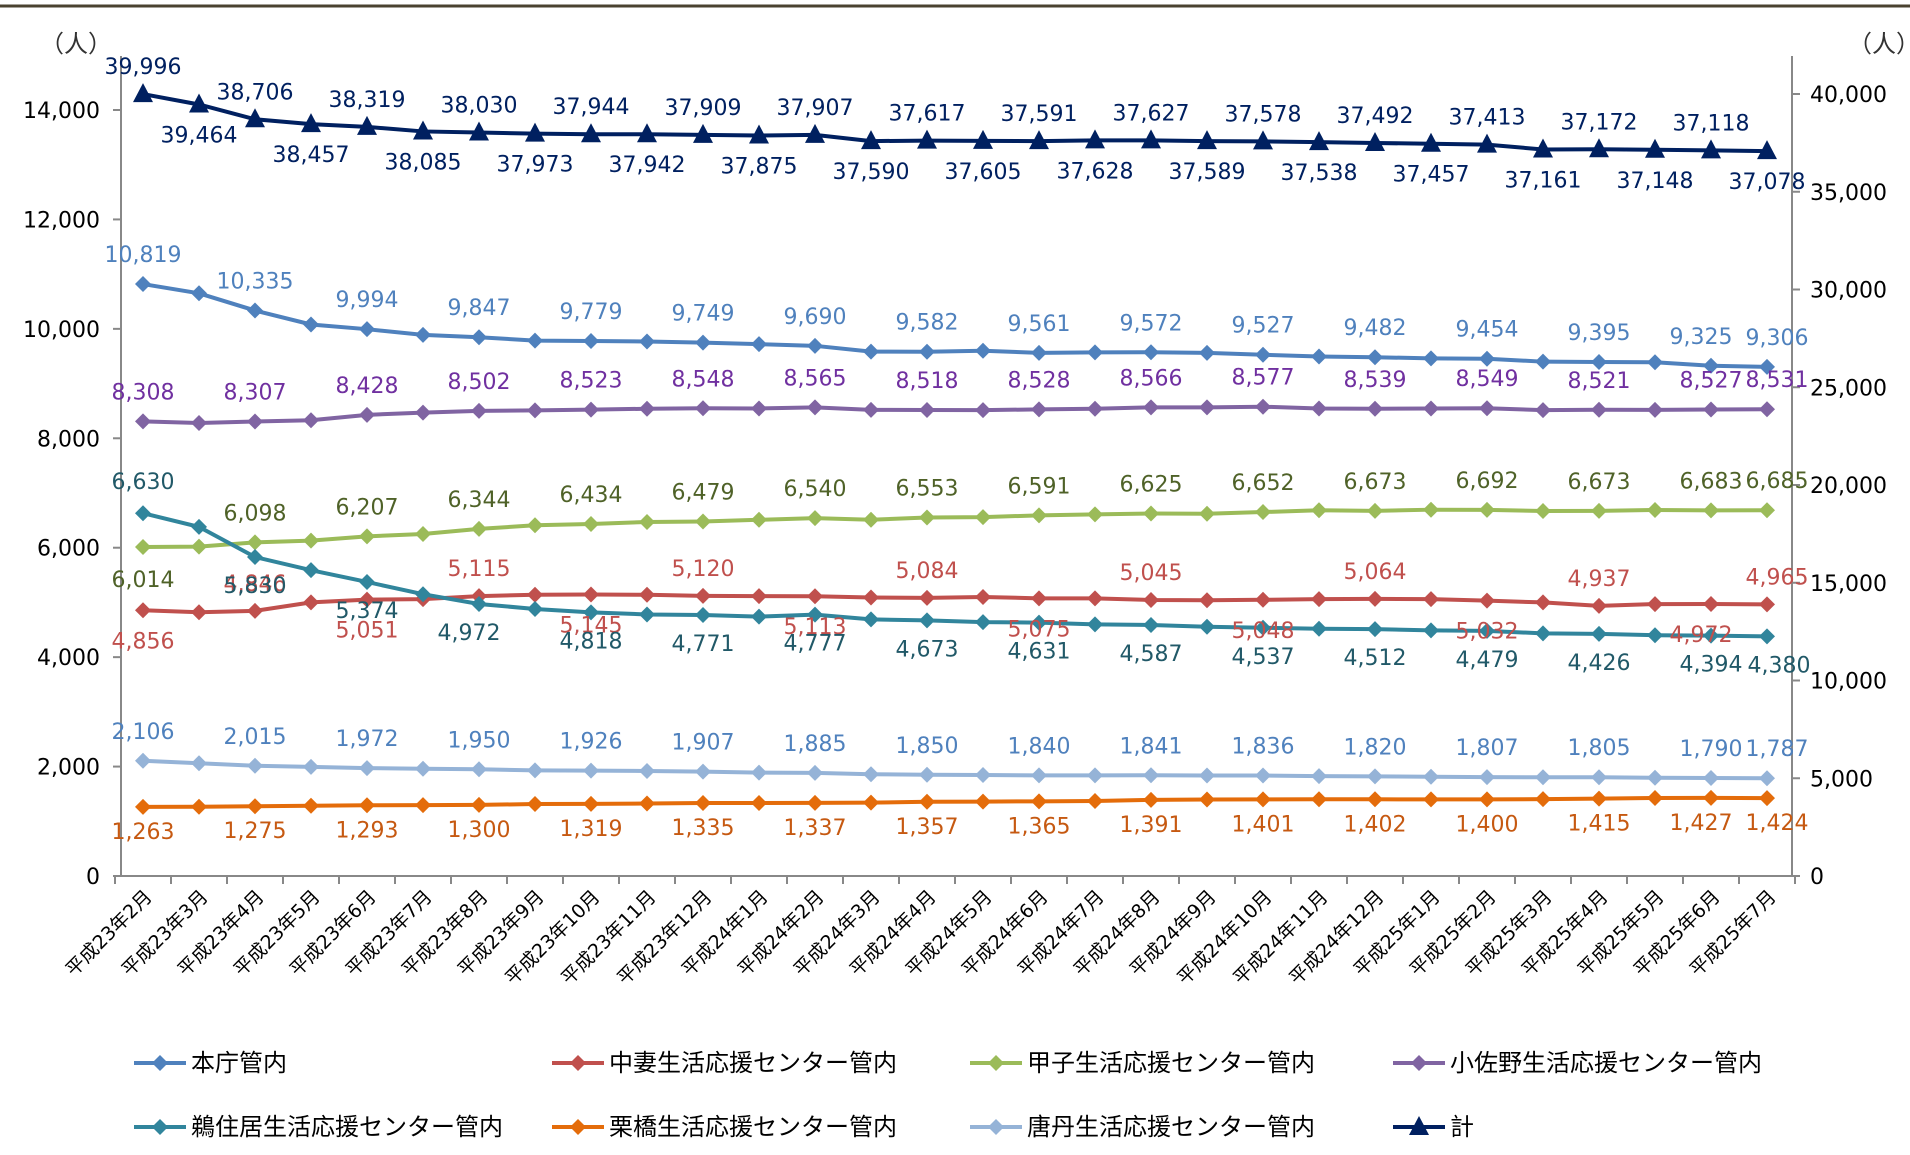 This screenshot has width=1910, height=1155. I want to click on data-label: 1,300, so click(479, 830).